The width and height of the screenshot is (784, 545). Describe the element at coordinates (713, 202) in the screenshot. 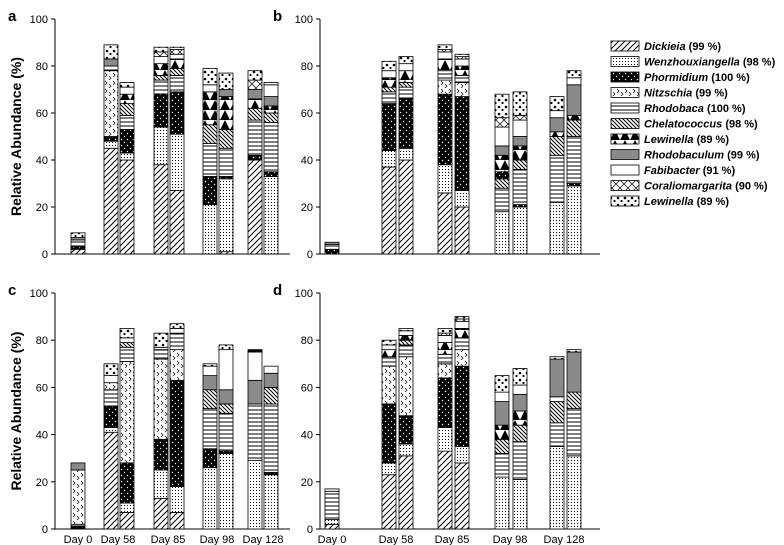

I see `legend-percent: (89 %)` at that location.